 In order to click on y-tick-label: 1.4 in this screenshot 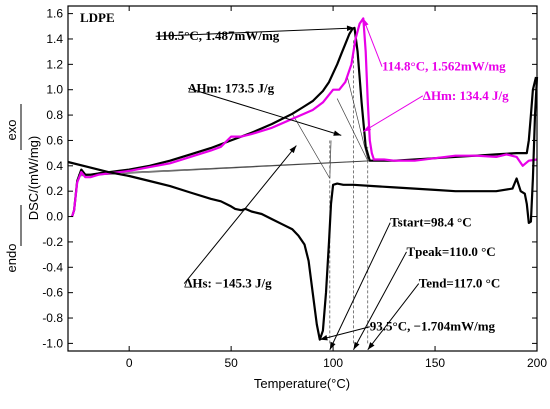, I will do `click(54, 39)`.